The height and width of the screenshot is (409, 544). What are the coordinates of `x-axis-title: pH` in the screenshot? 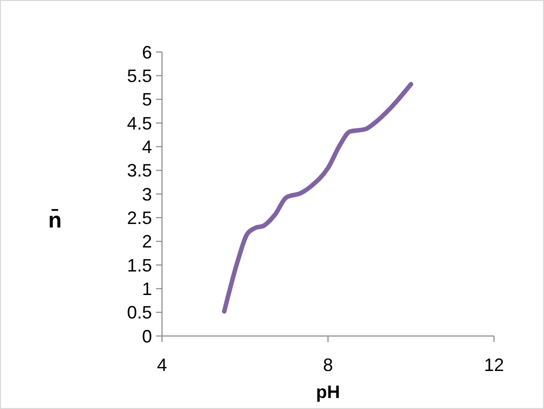 It's located at (328, 392).